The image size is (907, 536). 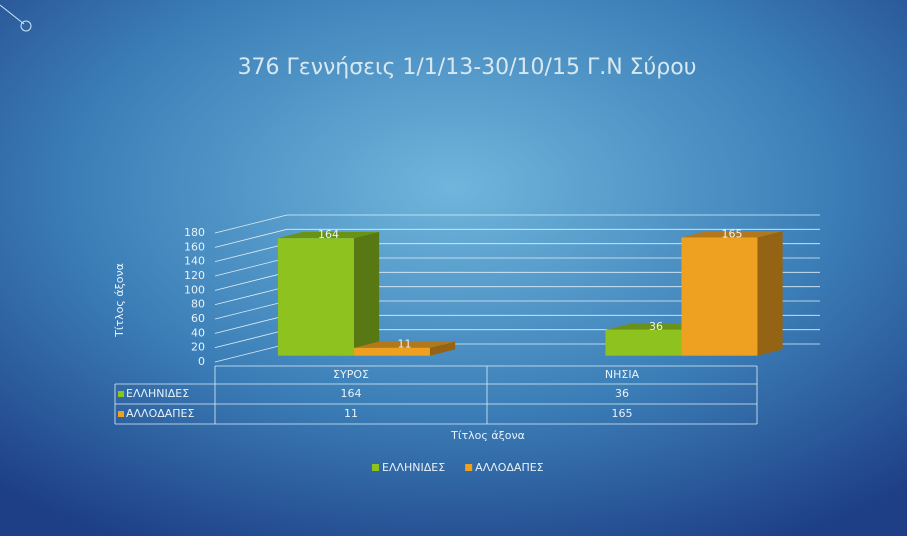 I want to click on x-axis-title: Τίτλος άξονα, so click(x=487, y=435).